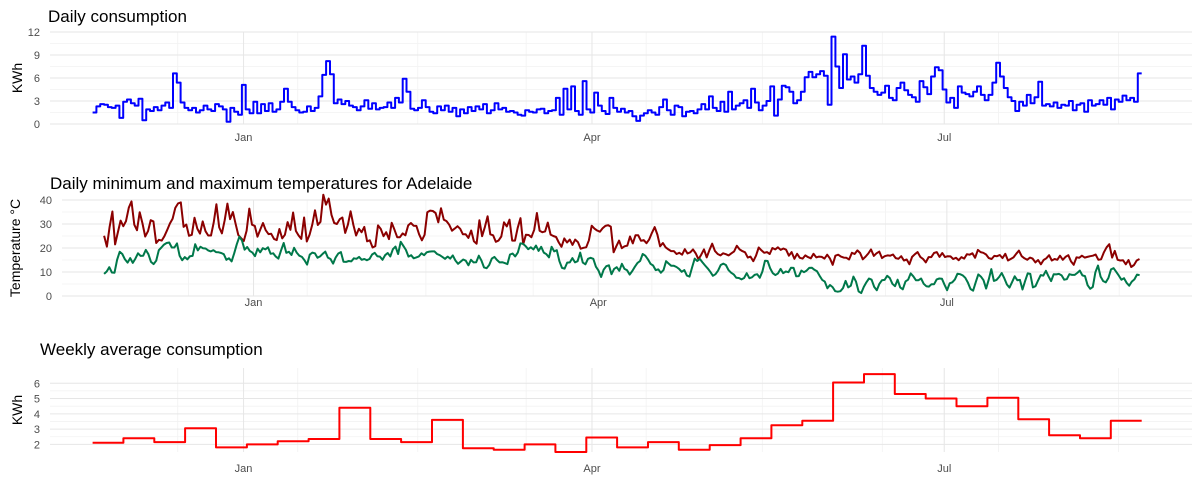  What do you see at coordinates (46, 249) in the screenshot?
I see `y-tick-label: 20` at bounding box center [46, 249].